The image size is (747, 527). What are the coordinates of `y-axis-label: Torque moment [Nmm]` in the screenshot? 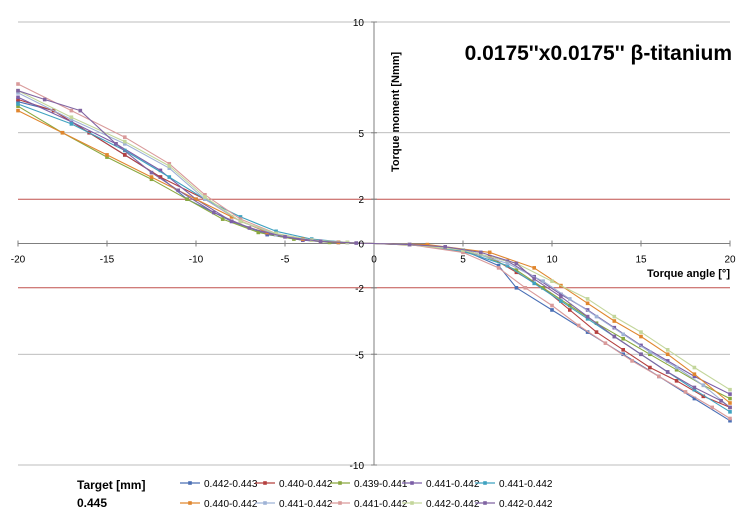 It's located at (396, 111).